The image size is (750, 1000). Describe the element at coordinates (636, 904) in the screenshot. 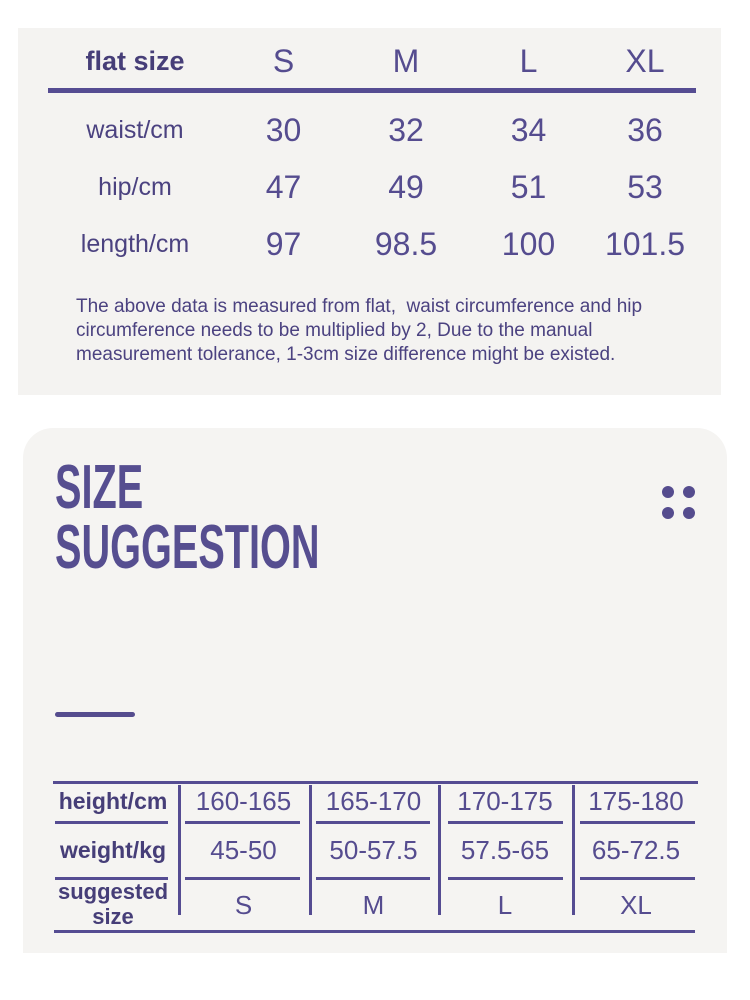

I see `suggested-size-xl: XL` at that location.